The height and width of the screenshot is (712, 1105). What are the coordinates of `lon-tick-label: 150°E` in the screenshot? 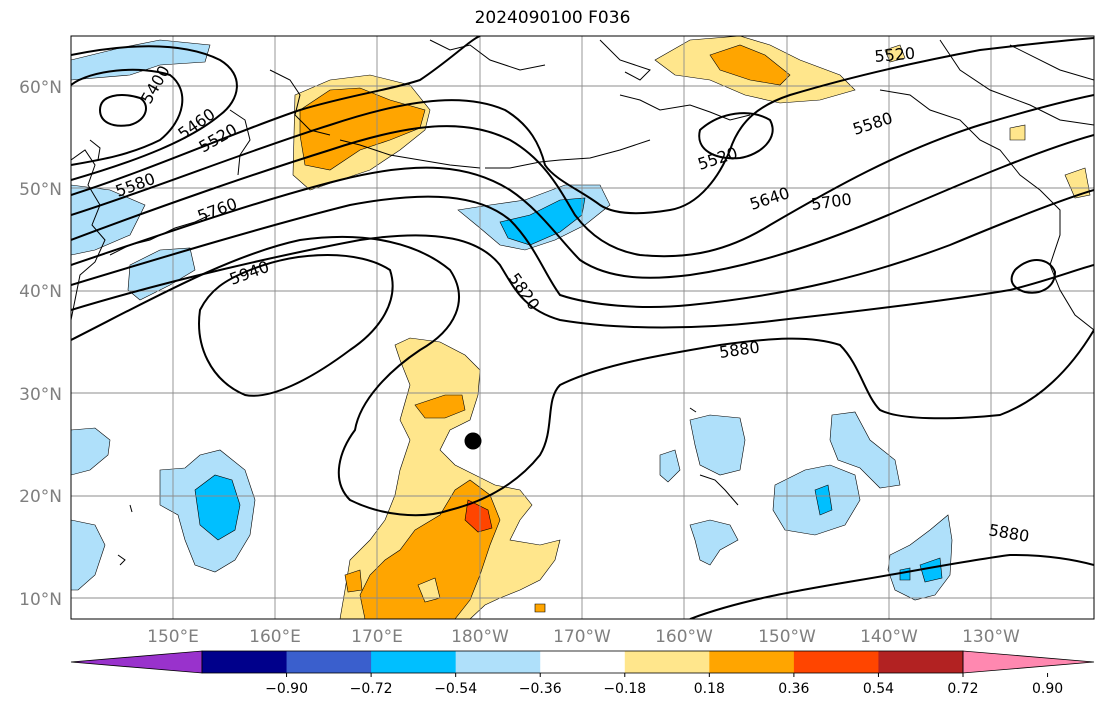 It's located at (173, 637).